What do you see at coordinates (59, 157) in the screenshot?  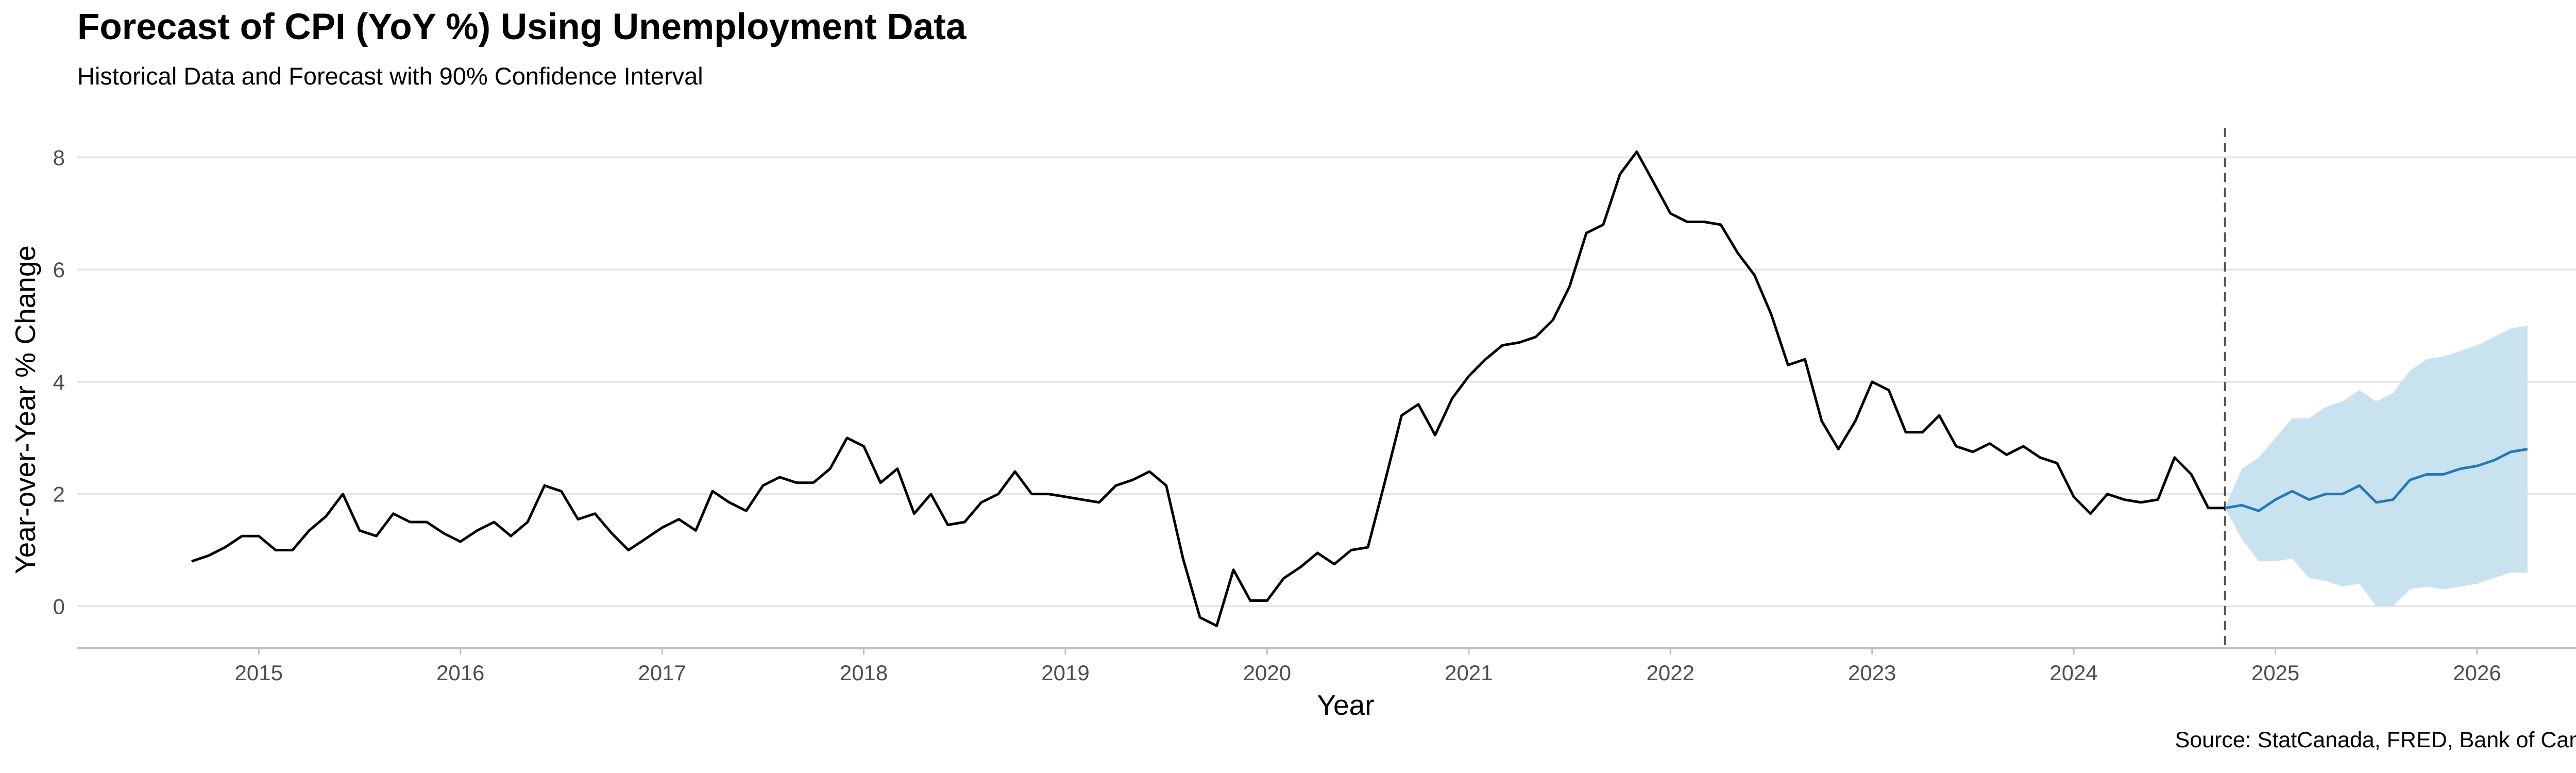 I see `y-tick-label-8: 8` at bounding box center [59, 157].